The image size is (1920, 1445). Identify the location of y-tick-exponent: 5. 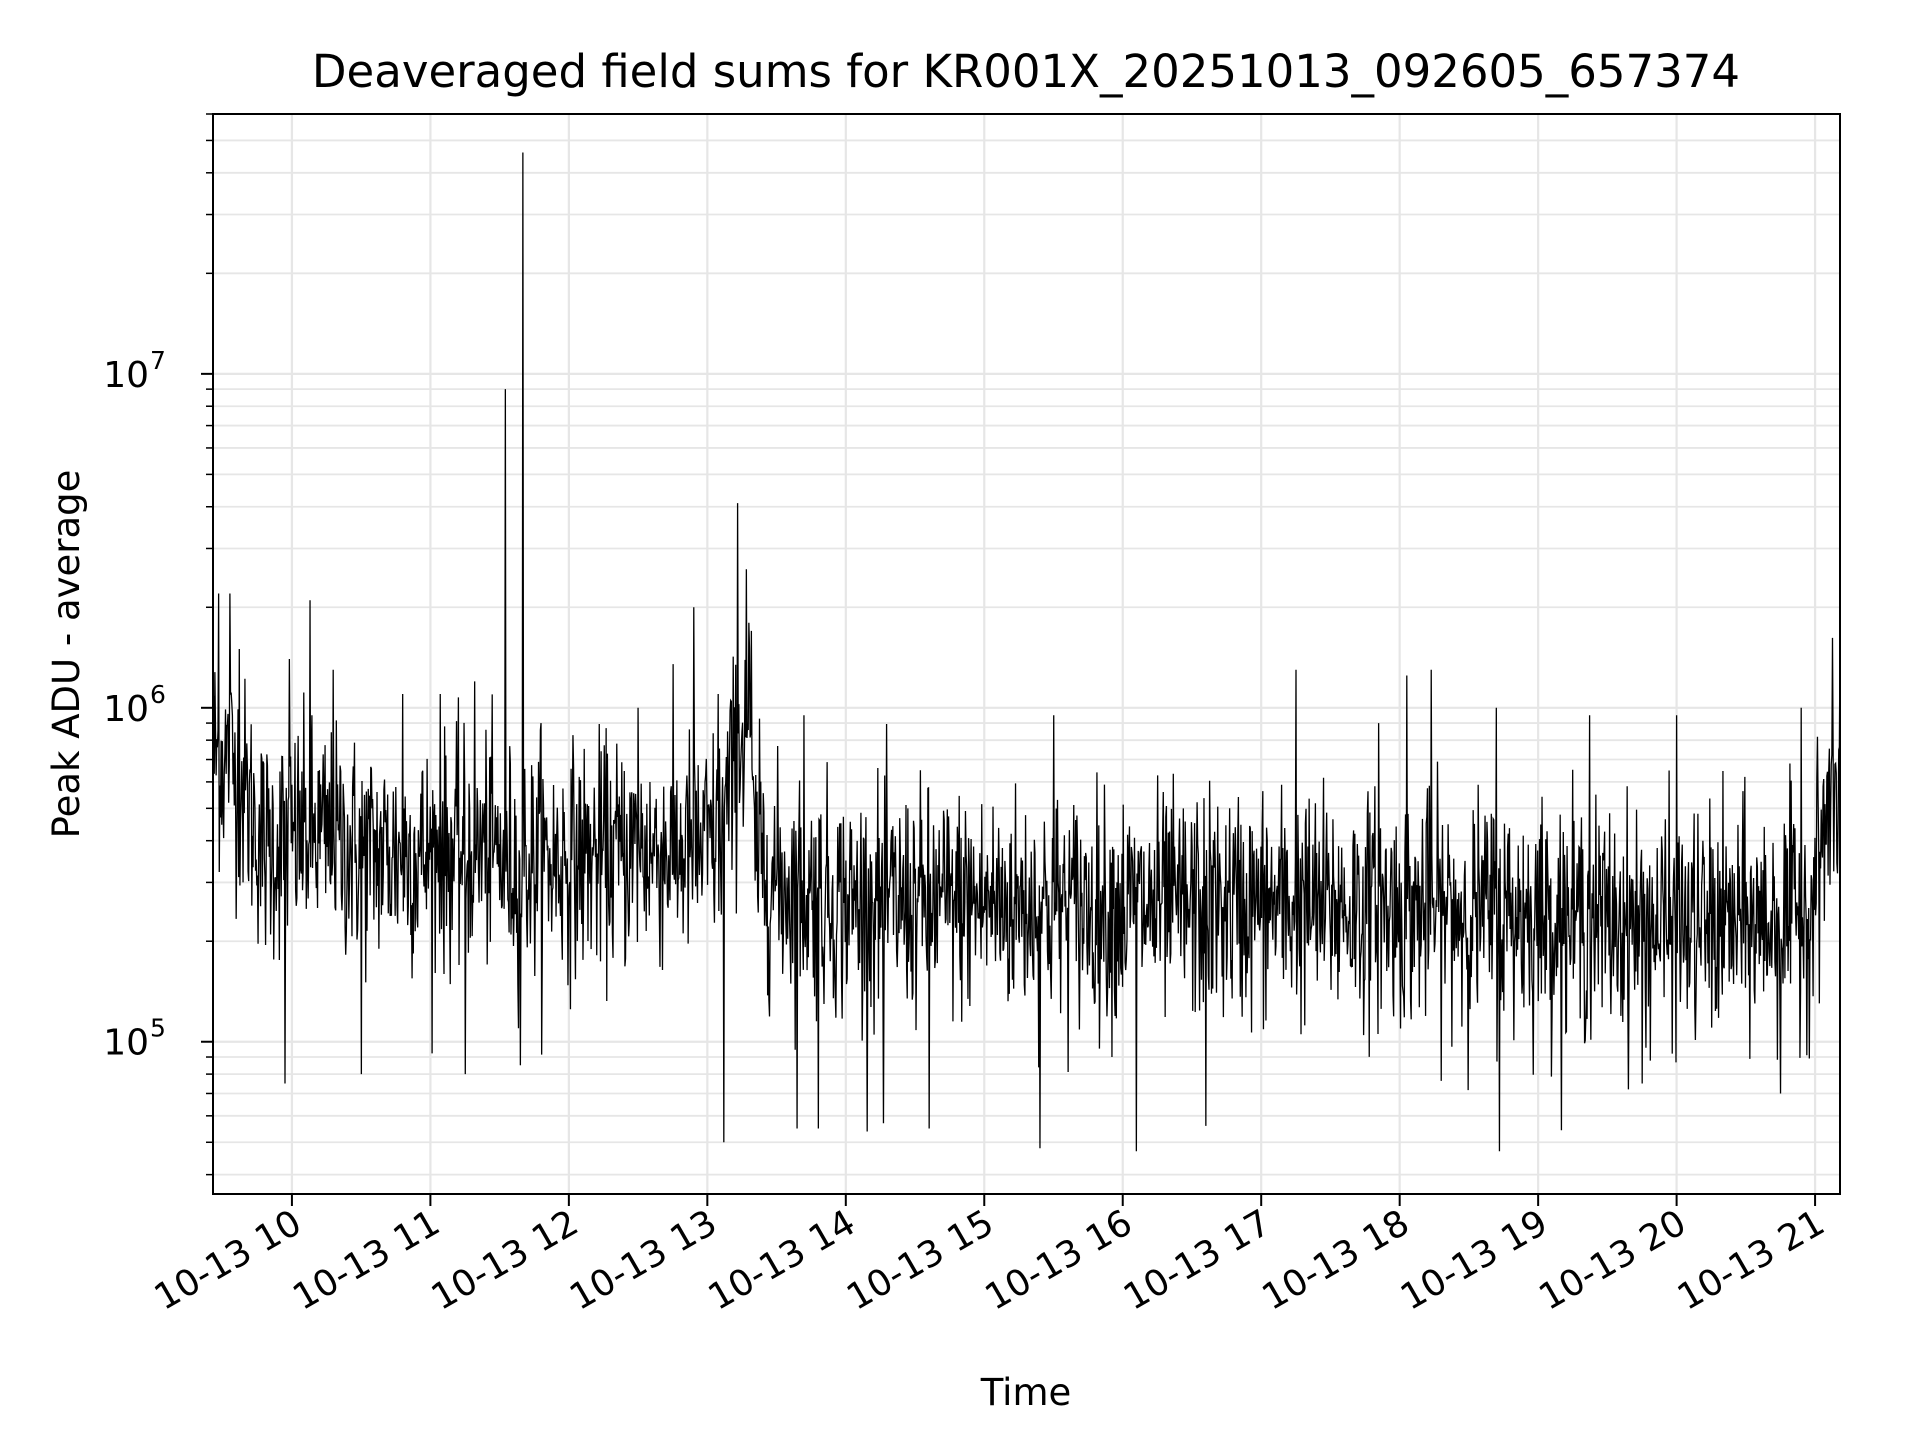
(158, 1028).